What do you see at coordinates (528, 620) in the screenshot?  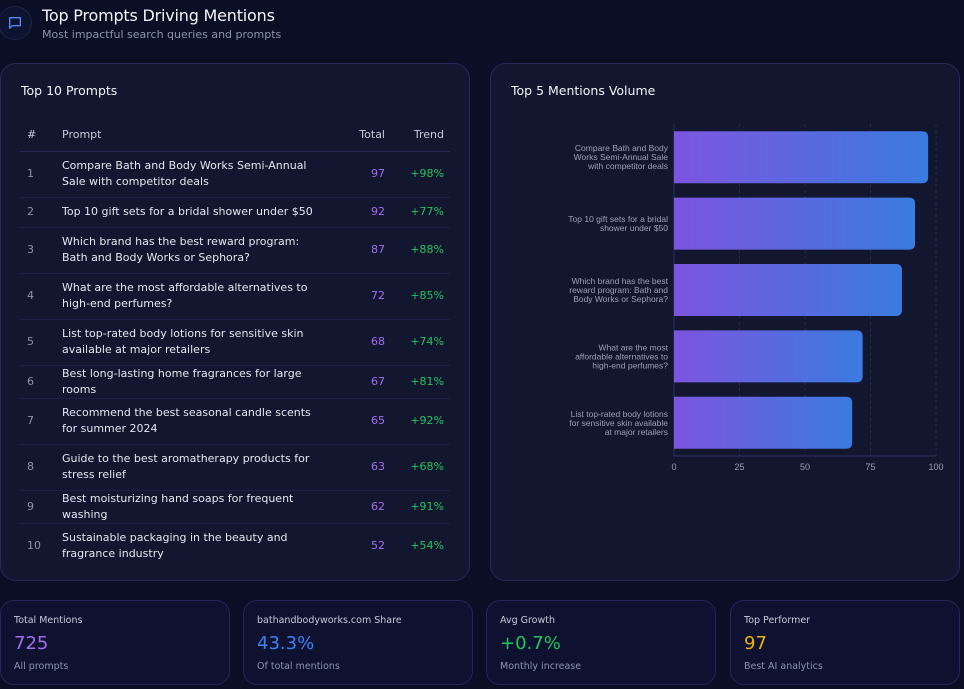 I see `stat-label: Avg Growth` at bounding box center [528, 620].